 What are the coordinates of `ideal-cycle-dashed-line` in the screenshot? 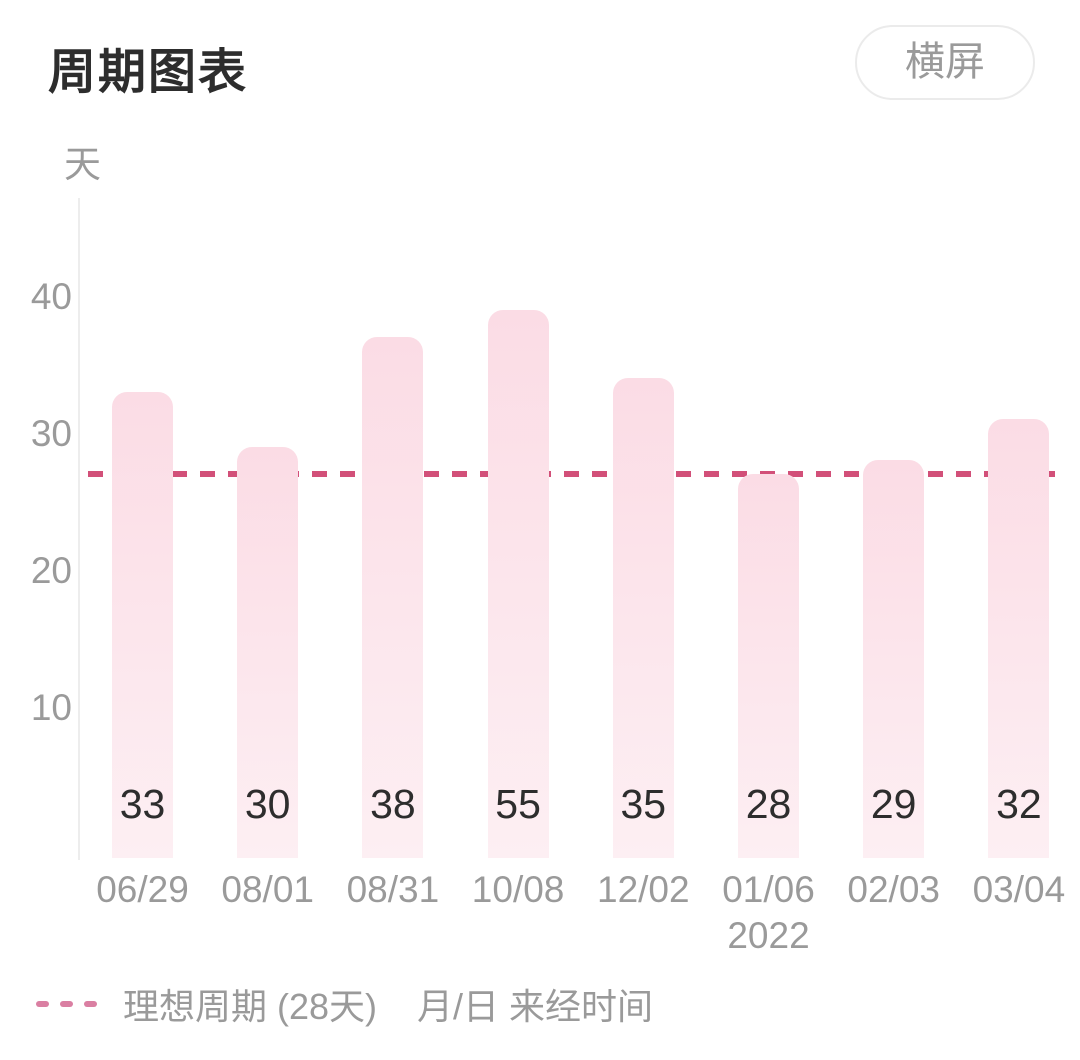 It's located at (578, 474).